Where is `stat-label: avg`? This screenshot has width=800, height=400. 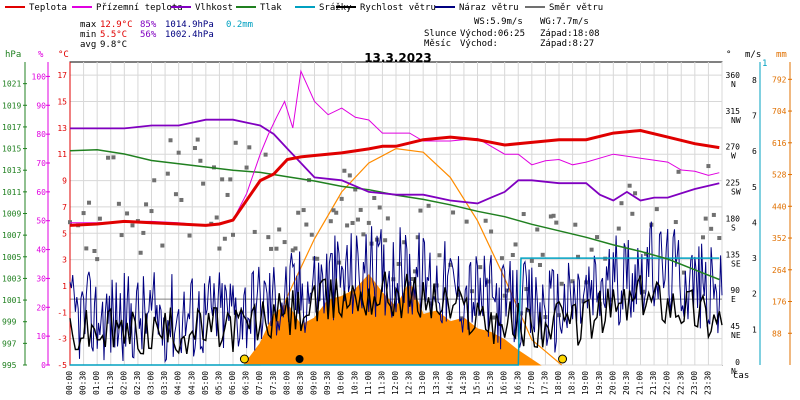 stat-label: avg is located at coordinates (88, 45).